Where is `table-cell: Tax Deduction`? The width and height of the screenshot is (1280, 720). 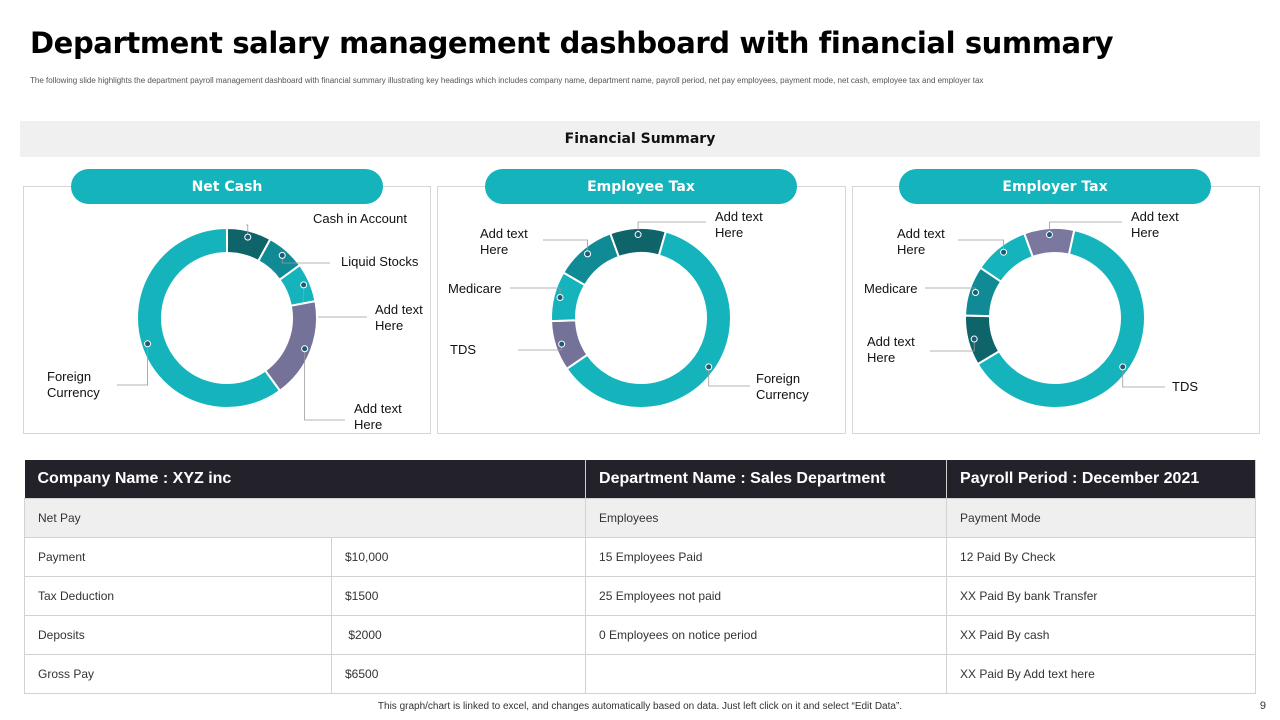
table-cell: Tax Deduction is located at coordinates (178, 596).